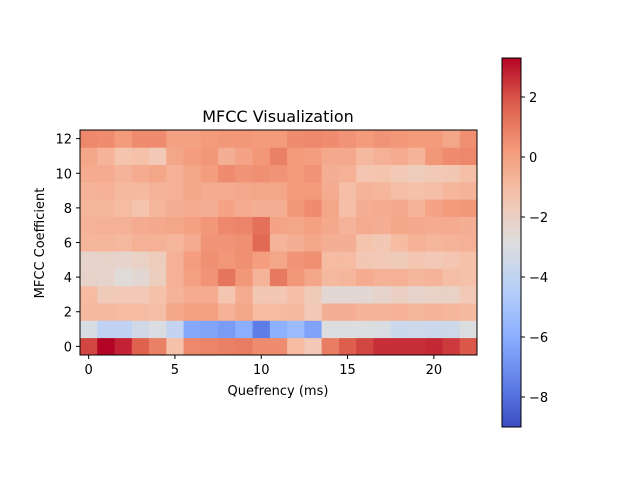  Describe the element at coordinates (278, 391) in the screenshot. I see `x-axis-label: Quefrency (ms)` at that location.